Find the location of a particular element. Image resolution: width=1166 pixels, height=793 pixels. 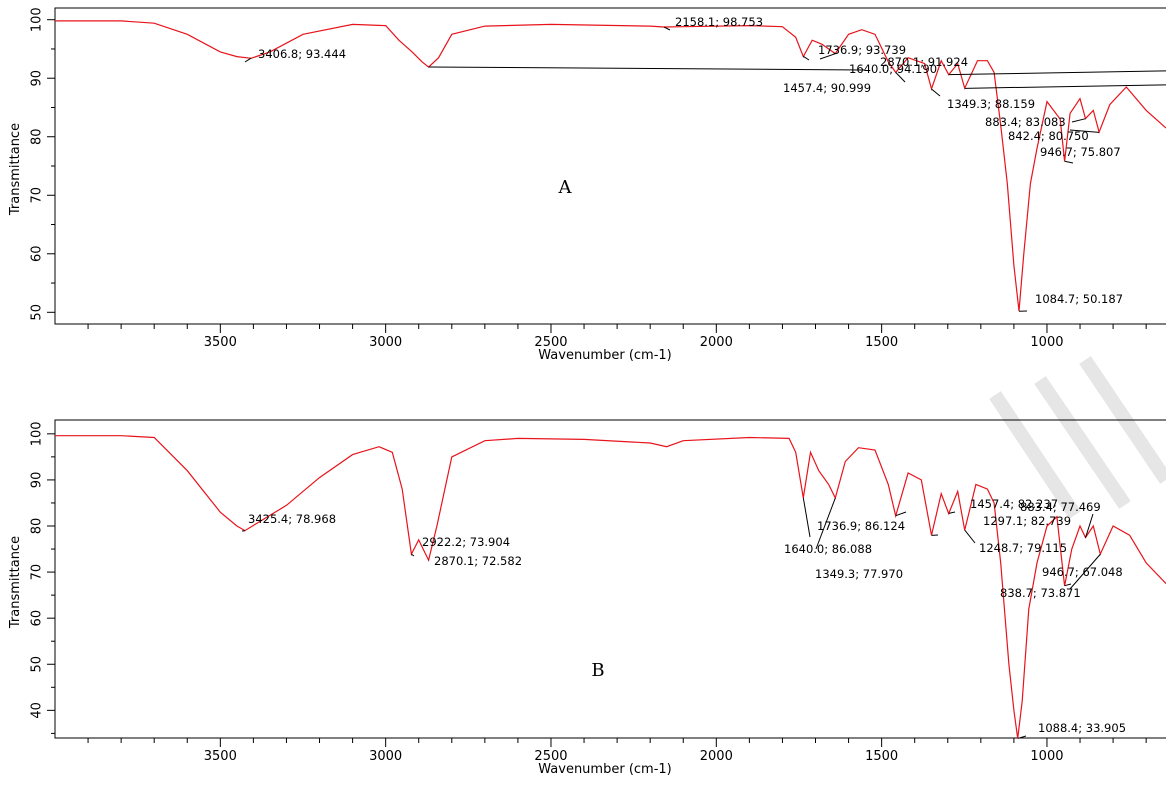

peak-annotation: 3425.4; 78.968 is located at coordinates (292, 519).